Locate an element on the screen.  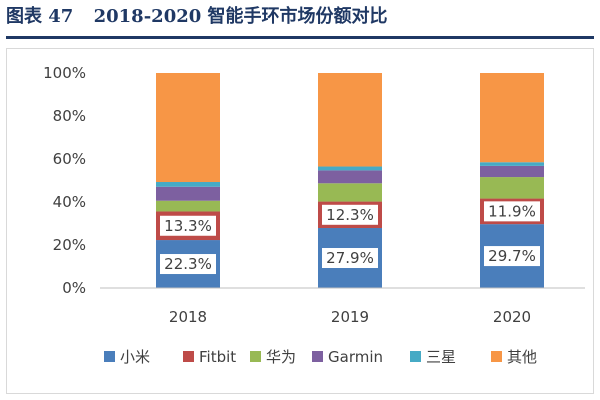
figure-label: 图表 47 is located at coordinates (40, 16).